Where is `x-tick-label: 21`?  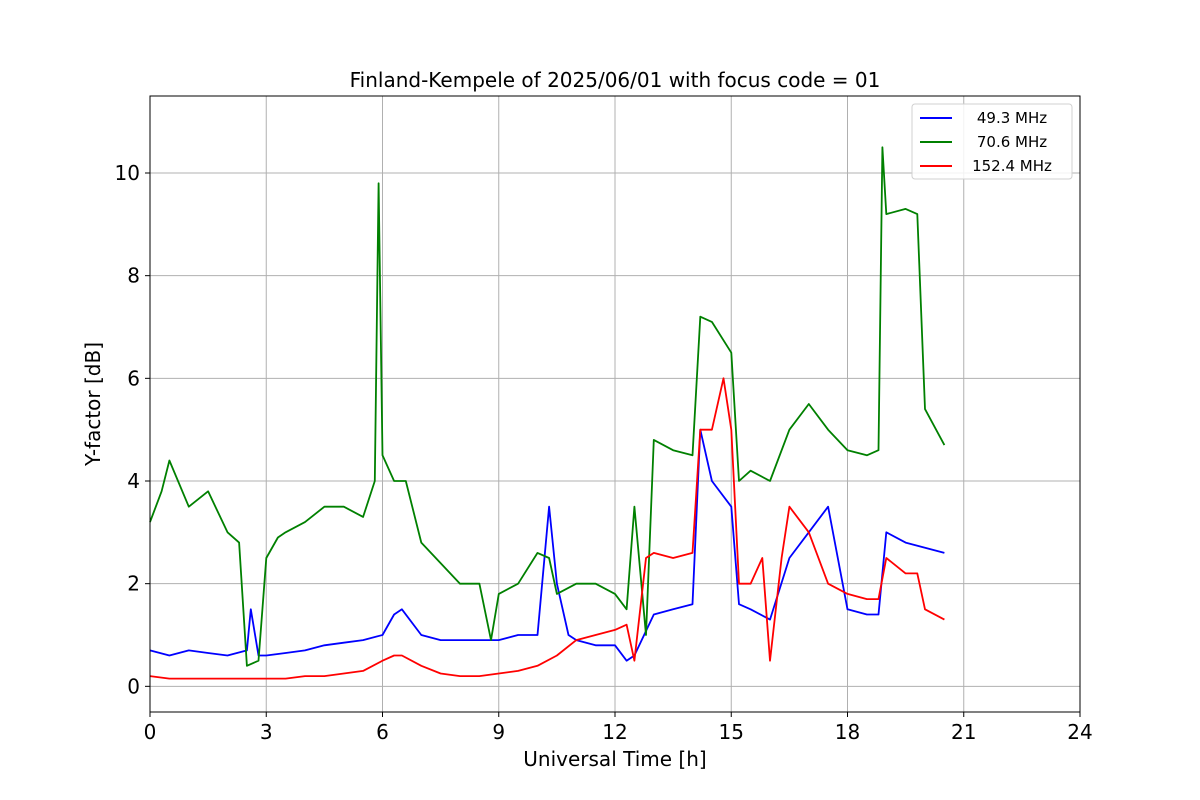
x-tick-label: 21 is located at coordinates (963, 732).